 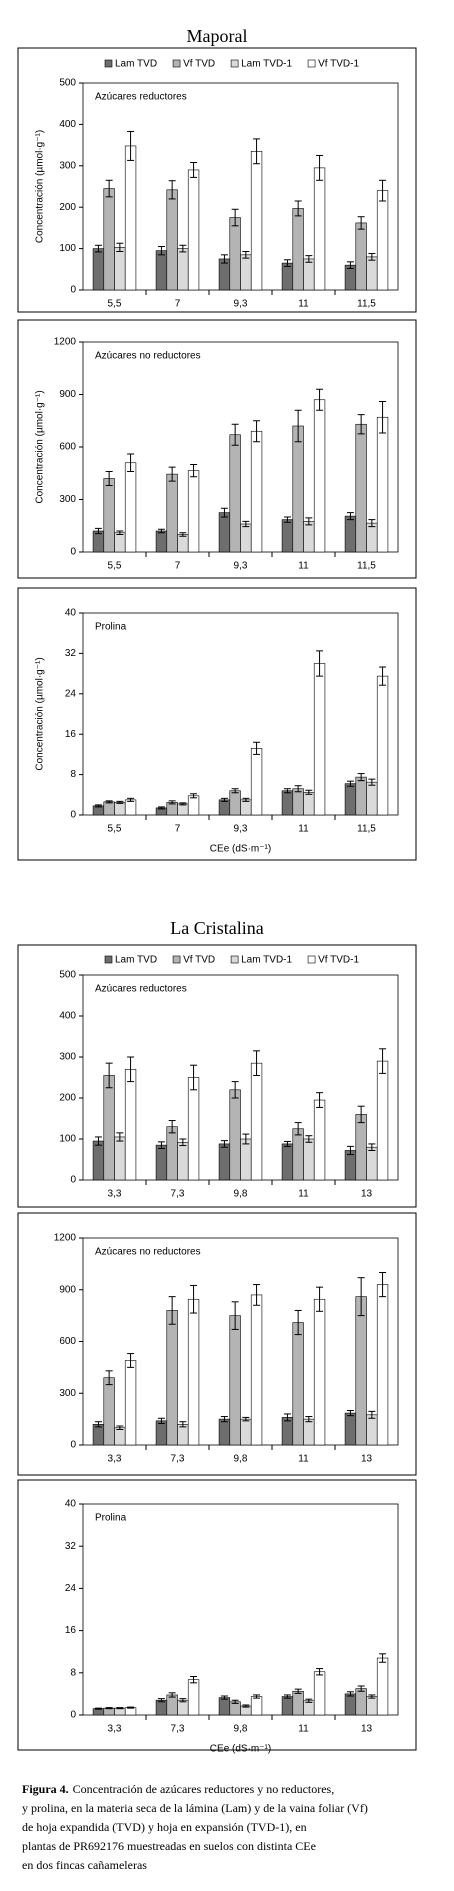 I want to click on legend-label: Lam TVD, so click(x=136, y=960).